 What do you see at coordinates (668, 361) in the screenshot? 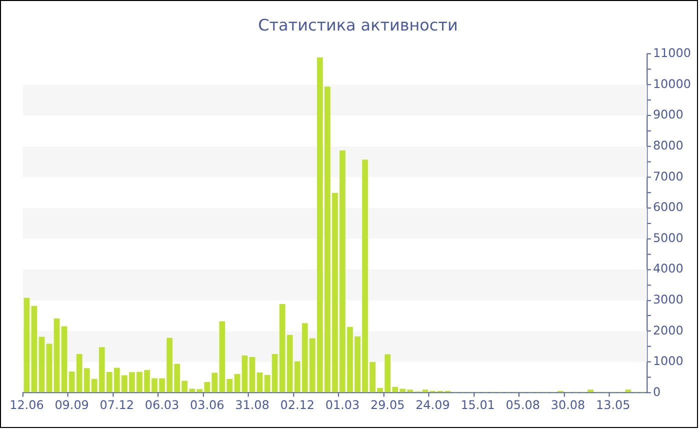
I see `y-tick-label: 1000` at bounding box center [668, 361].